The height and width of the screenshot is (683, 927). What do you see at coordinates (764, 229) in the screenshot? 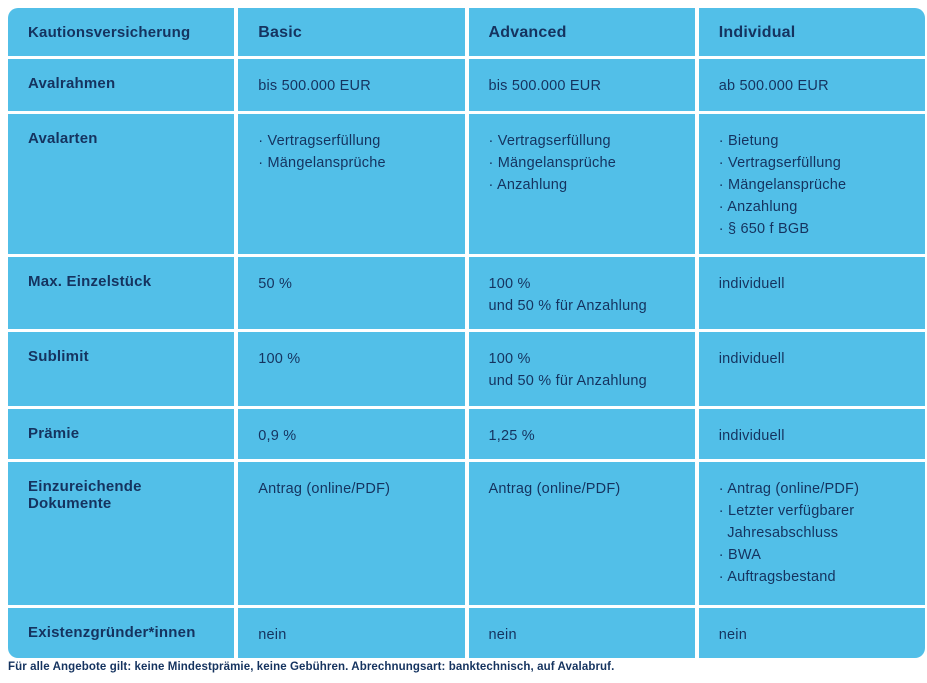
I see `cell-line: · § 650 f BGB` at bounding box center [764, 229].